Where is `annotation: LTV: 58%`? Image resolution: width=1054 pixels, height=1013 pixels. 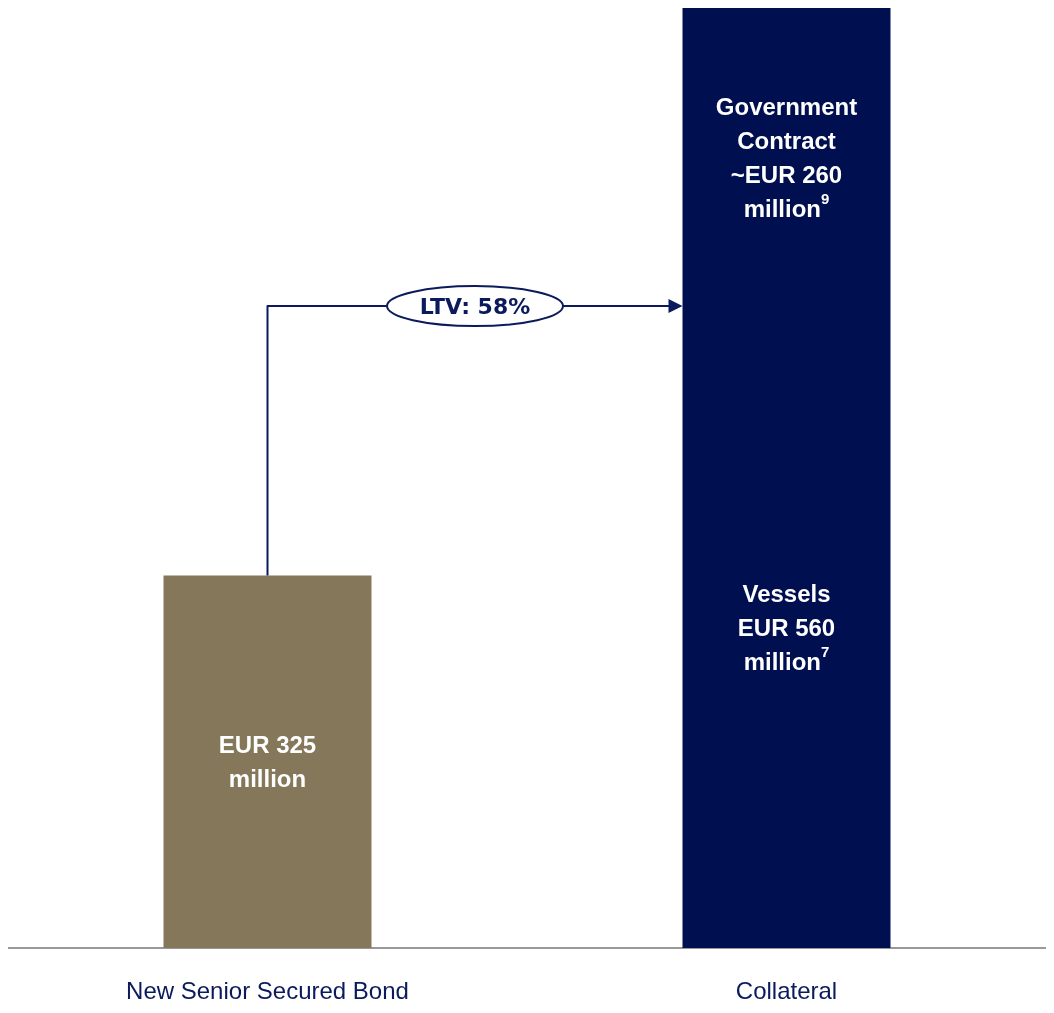
annotation: LTV: 58% is located at coordinates (475, 307).